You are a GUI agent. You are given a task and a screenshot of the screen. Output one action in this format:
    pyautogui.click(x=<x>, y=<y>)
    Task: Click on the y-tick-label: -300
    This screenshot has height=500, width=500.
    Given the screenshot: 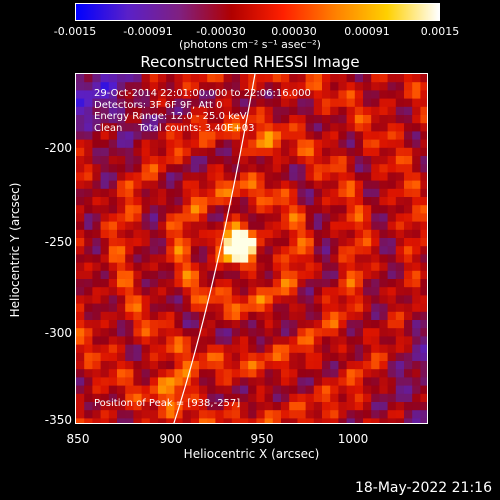 What is the action you would take?
    pyautogui.click(x=58, y=333)
    